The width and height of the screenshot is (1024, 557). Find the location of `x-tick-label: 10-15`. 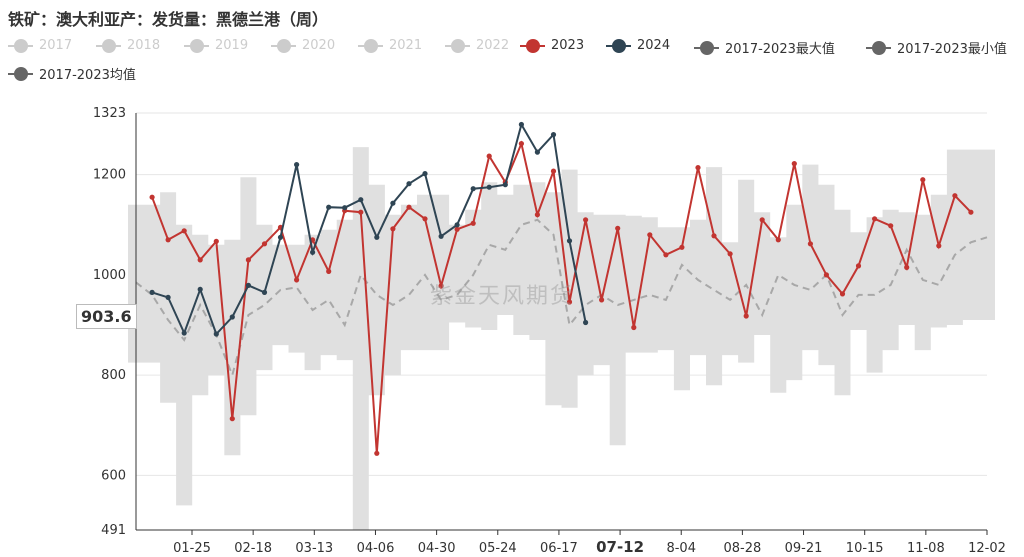

x-tick-label: 10-15 is located at coordinates (865, 548).